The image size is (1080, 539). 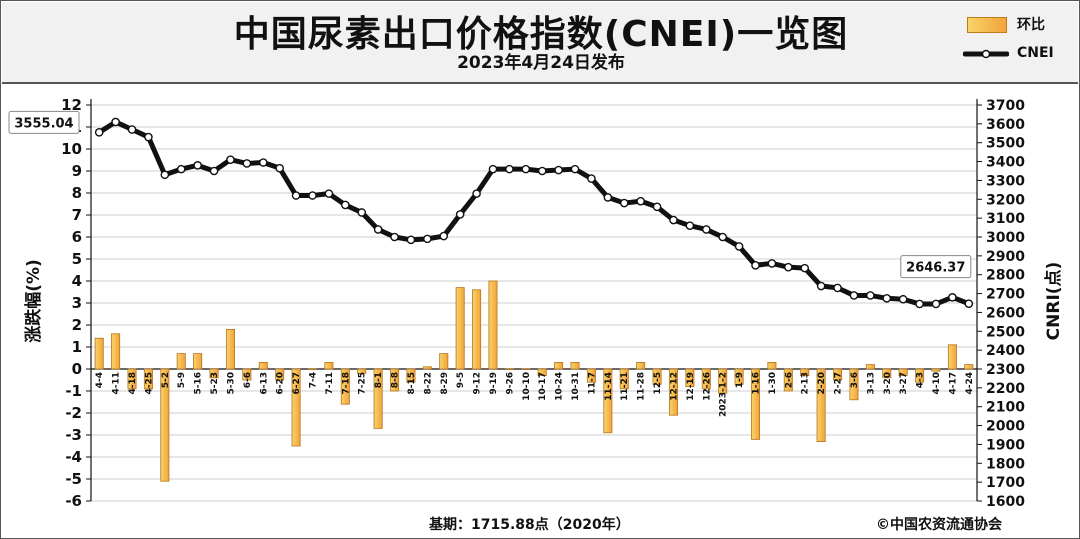 What do you see at coordinates (642, 386) in the screenshot?
I see `x-tick-label: 11-28` at bounding box center [642, 386].